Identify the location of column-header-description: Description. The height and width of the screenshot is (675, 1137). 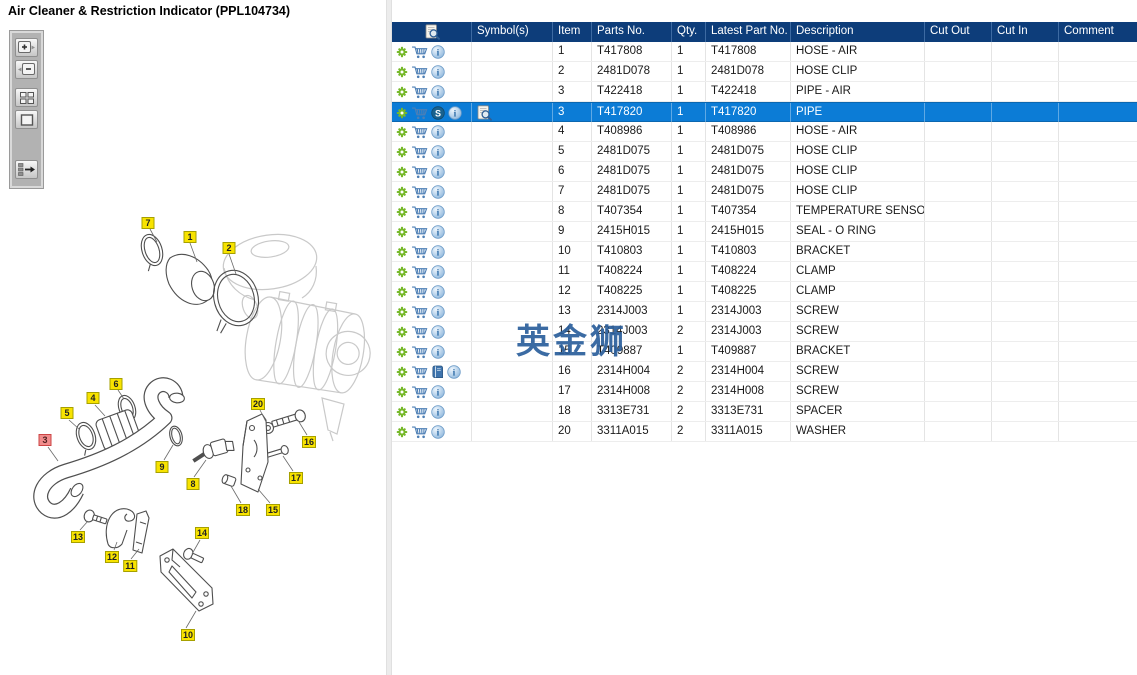
(858, 32).